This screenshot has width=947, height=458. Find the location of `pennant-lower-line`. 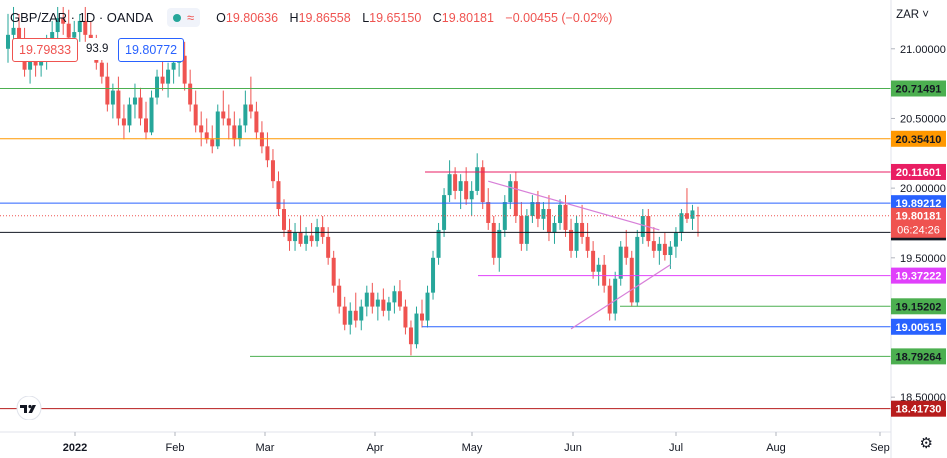

pennant-lower-line is located at coordinates (620, 297).